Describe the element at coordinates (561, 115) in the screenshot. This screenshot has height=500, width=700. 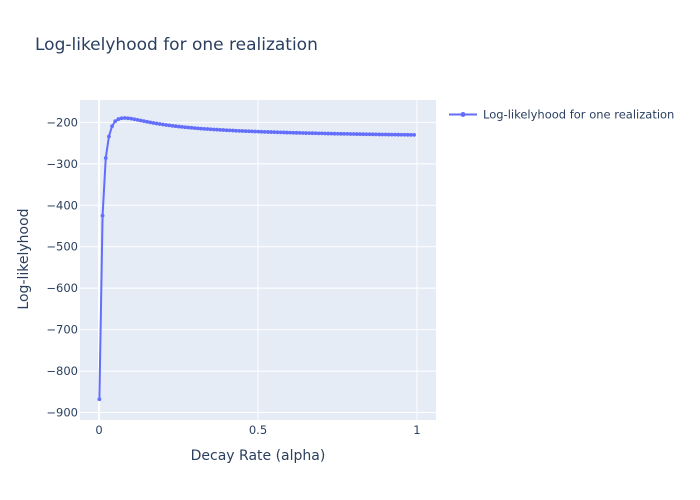
I see `legend: Log-likelyhood for one realization` at that location.